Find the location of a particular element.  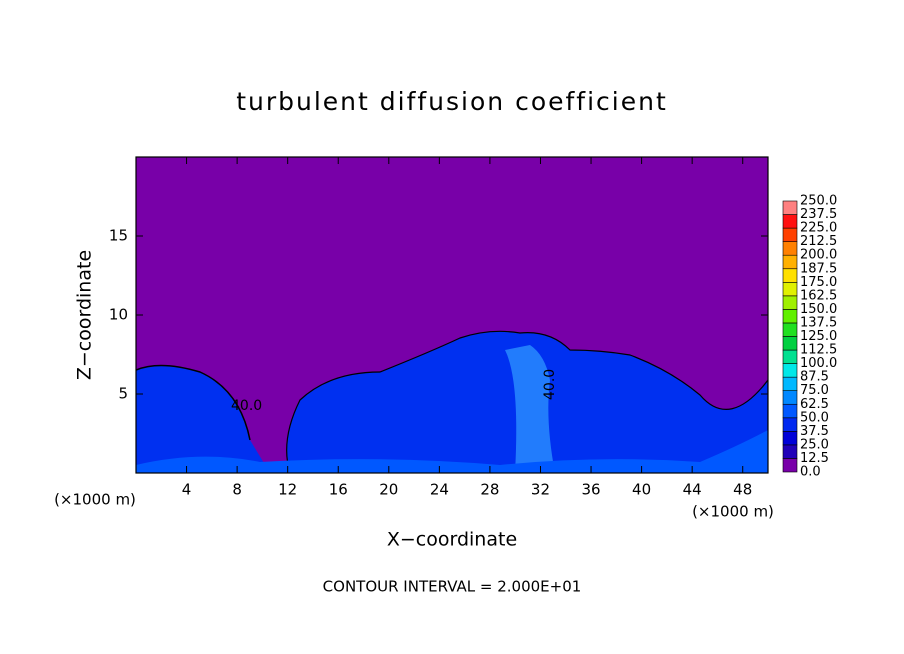

colorbar-label: 75.0 is located at coordinates (814, 390).